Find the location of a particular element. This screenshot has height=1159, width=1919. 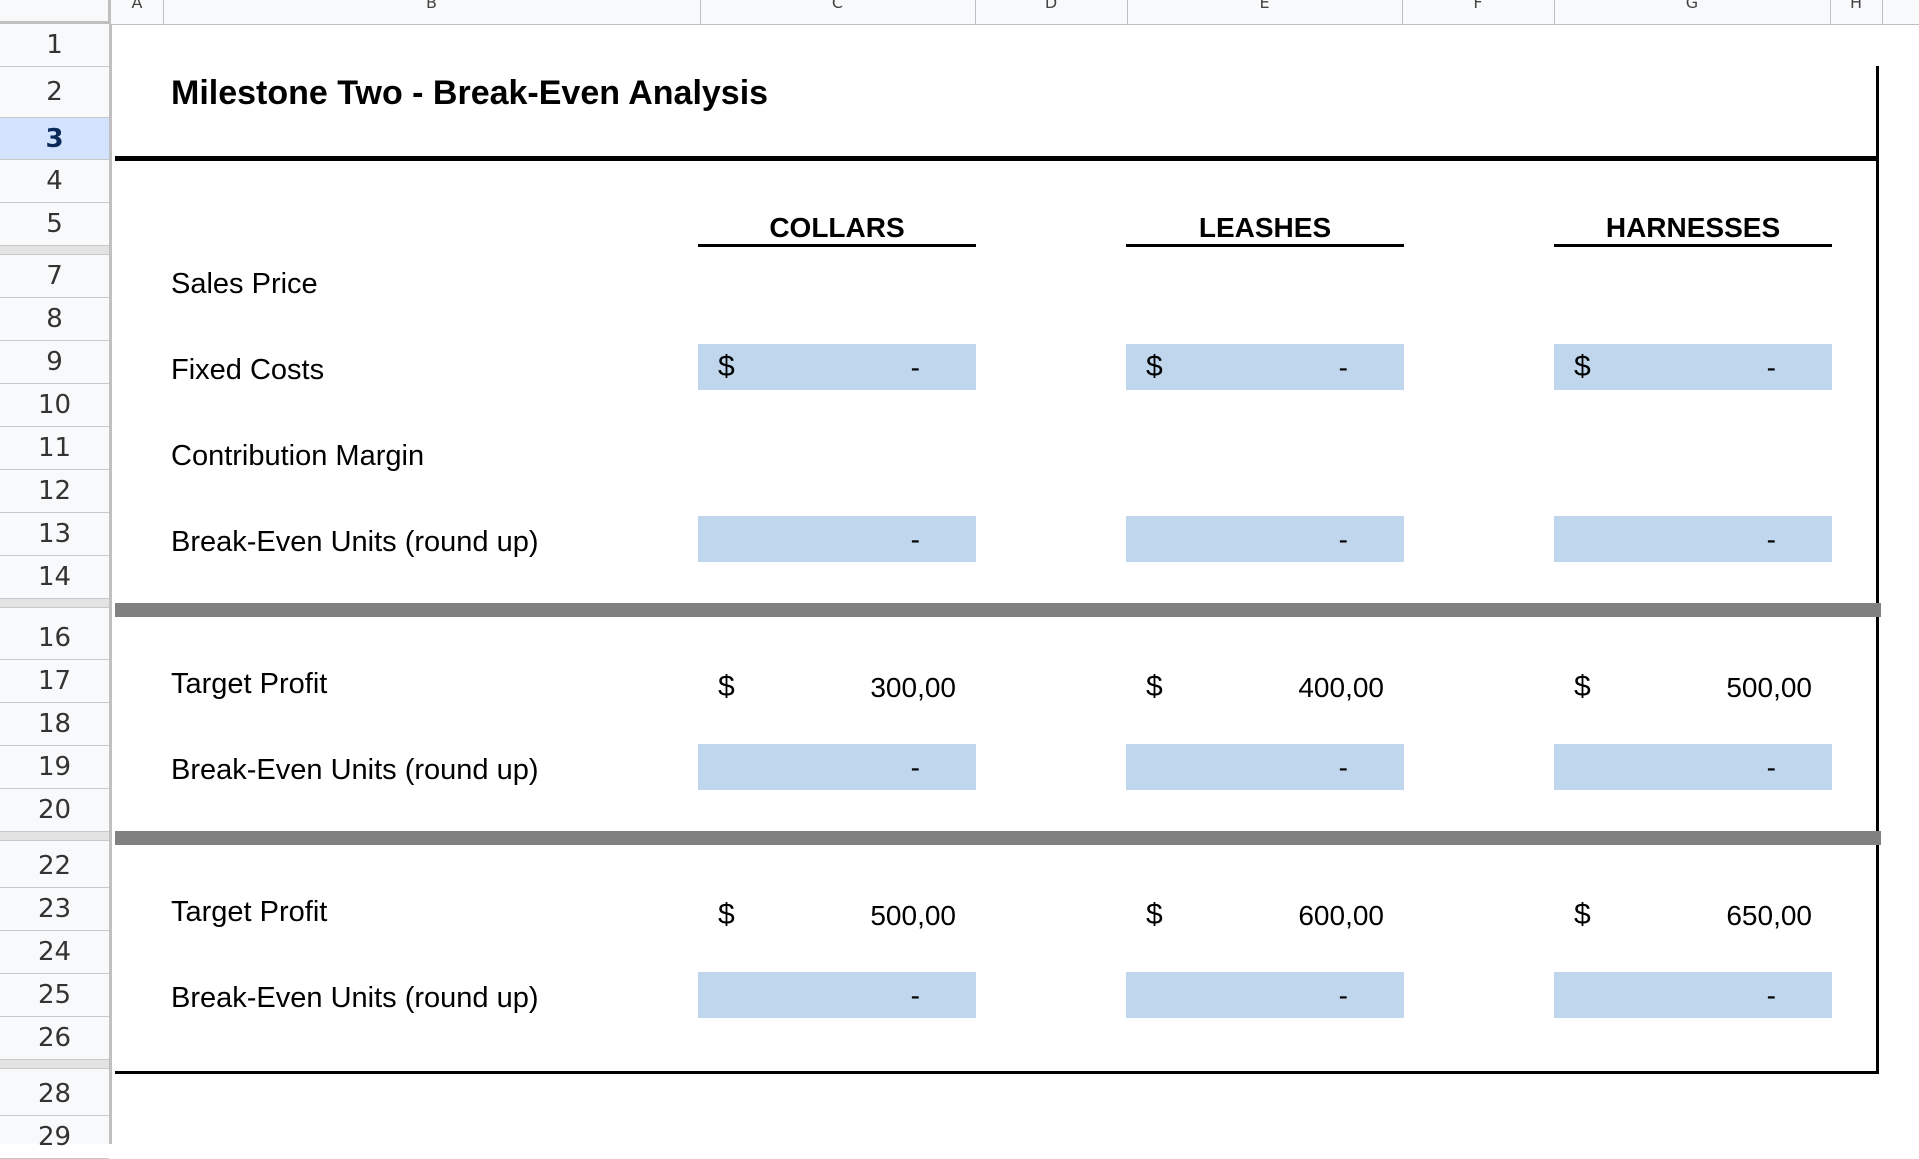

table-bottom-border is located at coordinates (997, 1072).